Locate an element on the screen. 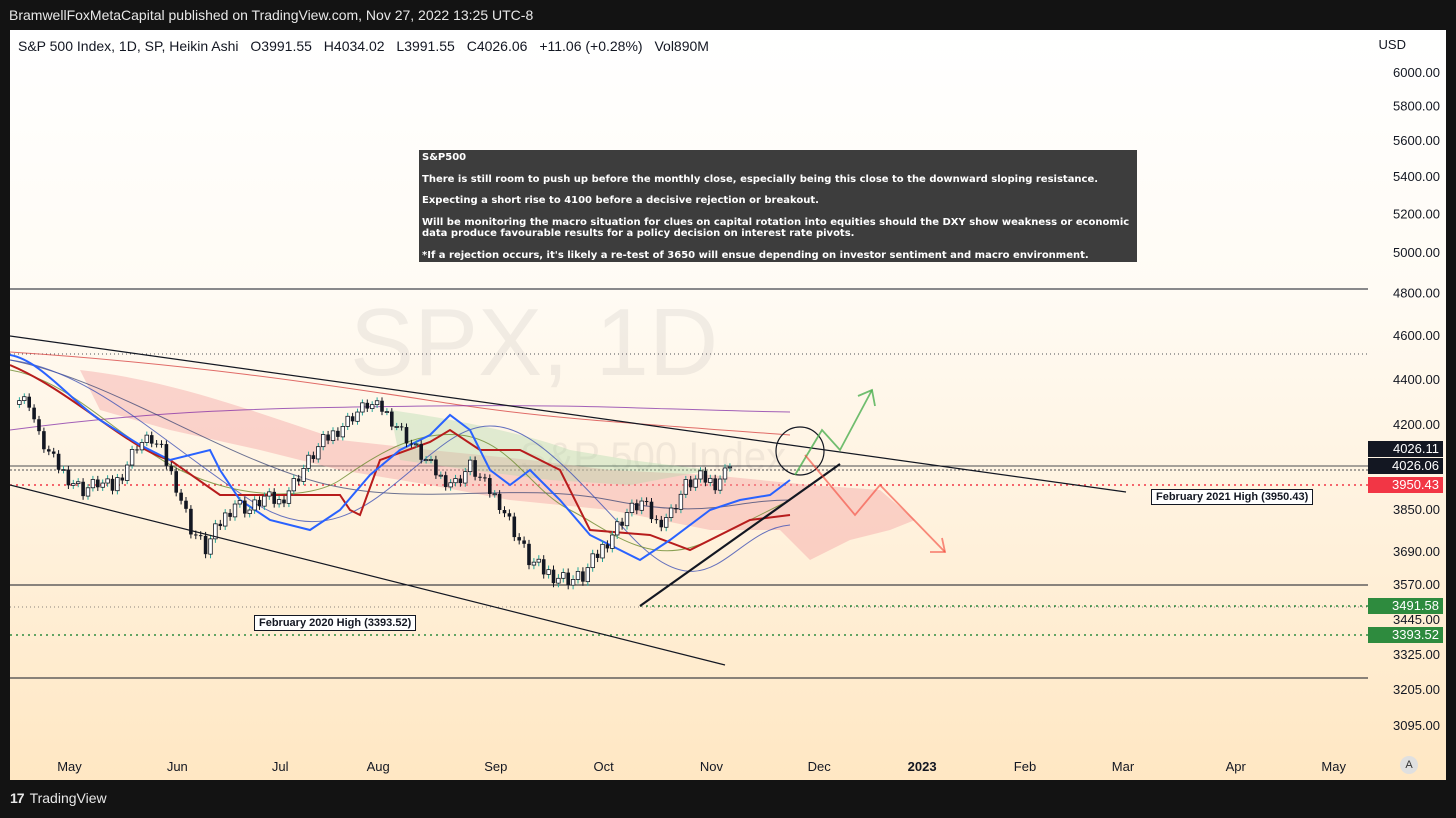 The width and height of the screenshot is (1456, 818). price-axis-label: 3325.00 is located at coordinates (1416, 654).